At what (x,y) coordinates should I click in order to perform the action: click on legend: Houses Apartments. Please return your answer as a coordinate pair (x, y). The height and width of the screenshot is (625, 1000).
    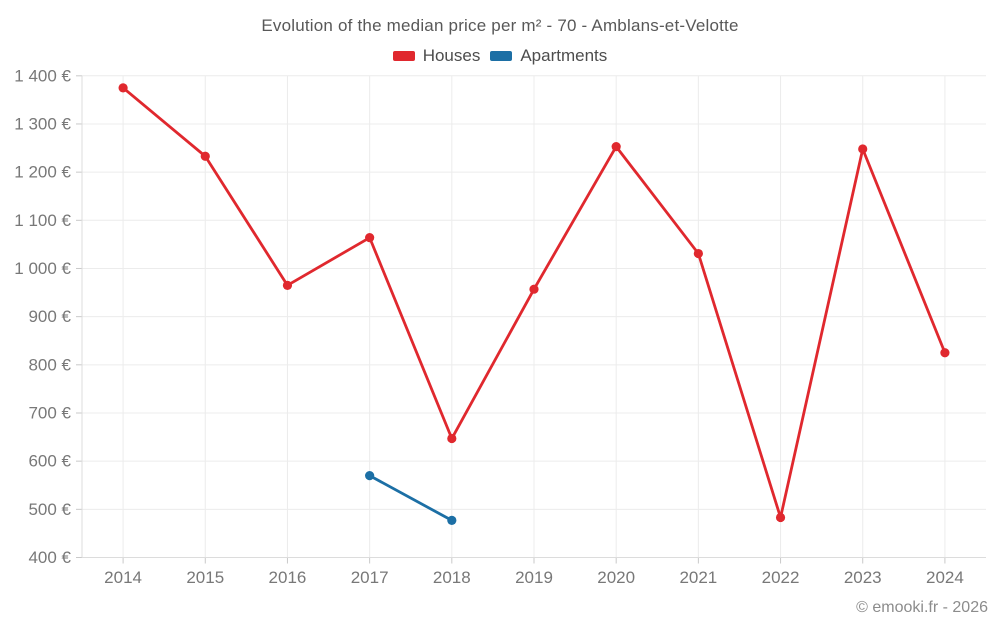
    Looking at the image, I should click on (500, 56).